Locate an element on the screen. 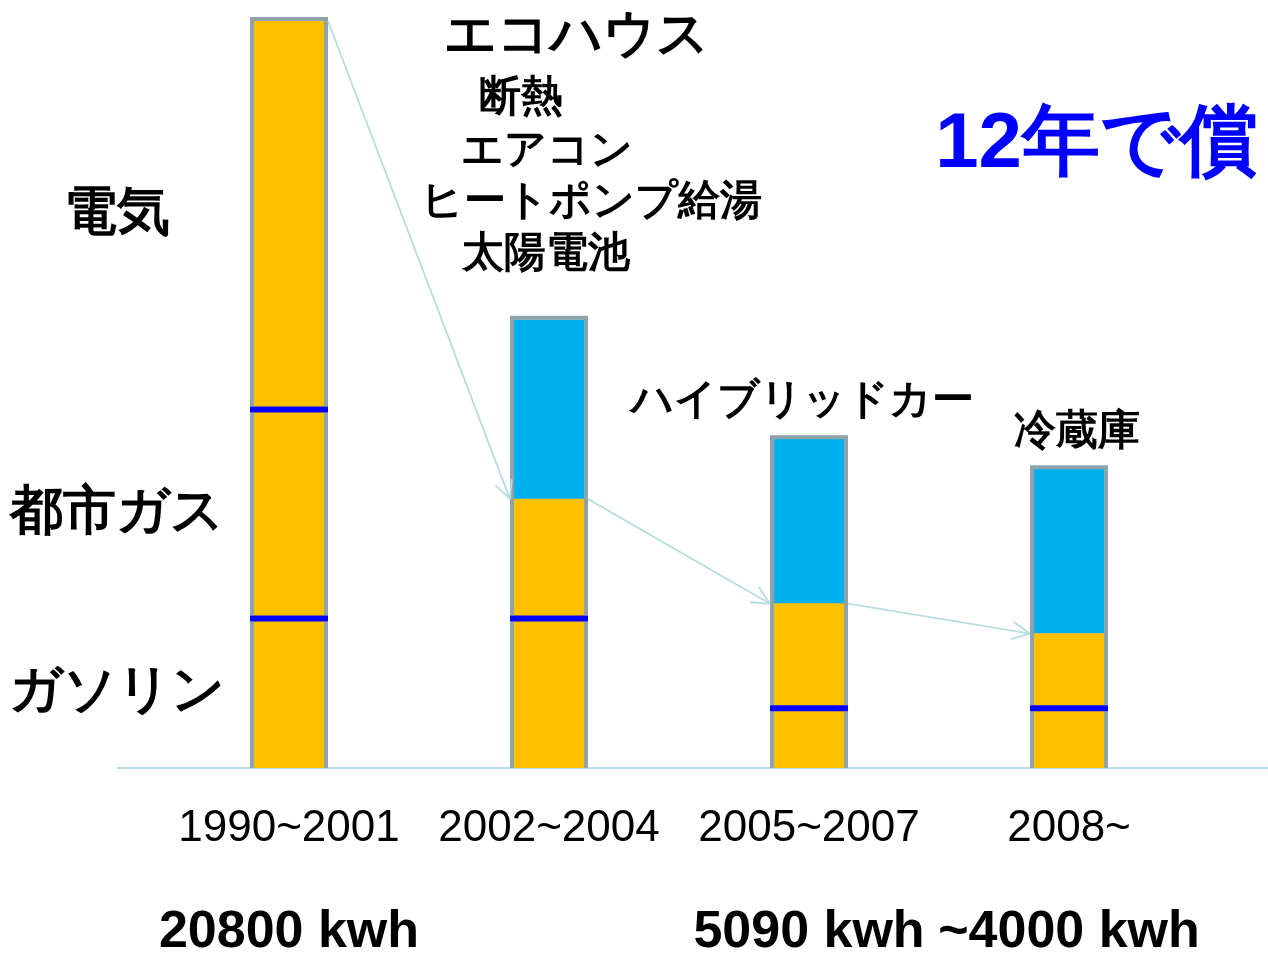  annotation: ヒートポンプ給湯 is located at coordinates (591, 199).